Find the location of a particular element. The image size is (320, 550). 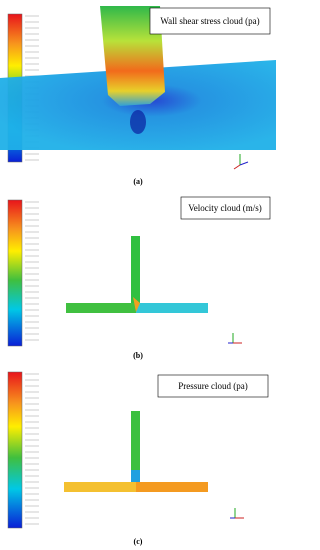

jet-zone is located at coordinates (136, 304).